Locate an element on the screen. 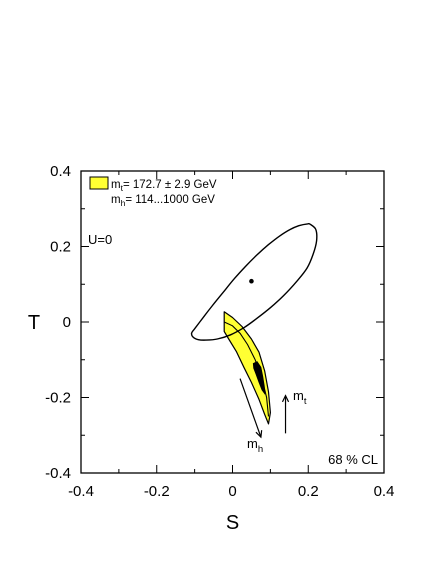  mt-arrow-subscript: t is located at coordinates (305, 401).